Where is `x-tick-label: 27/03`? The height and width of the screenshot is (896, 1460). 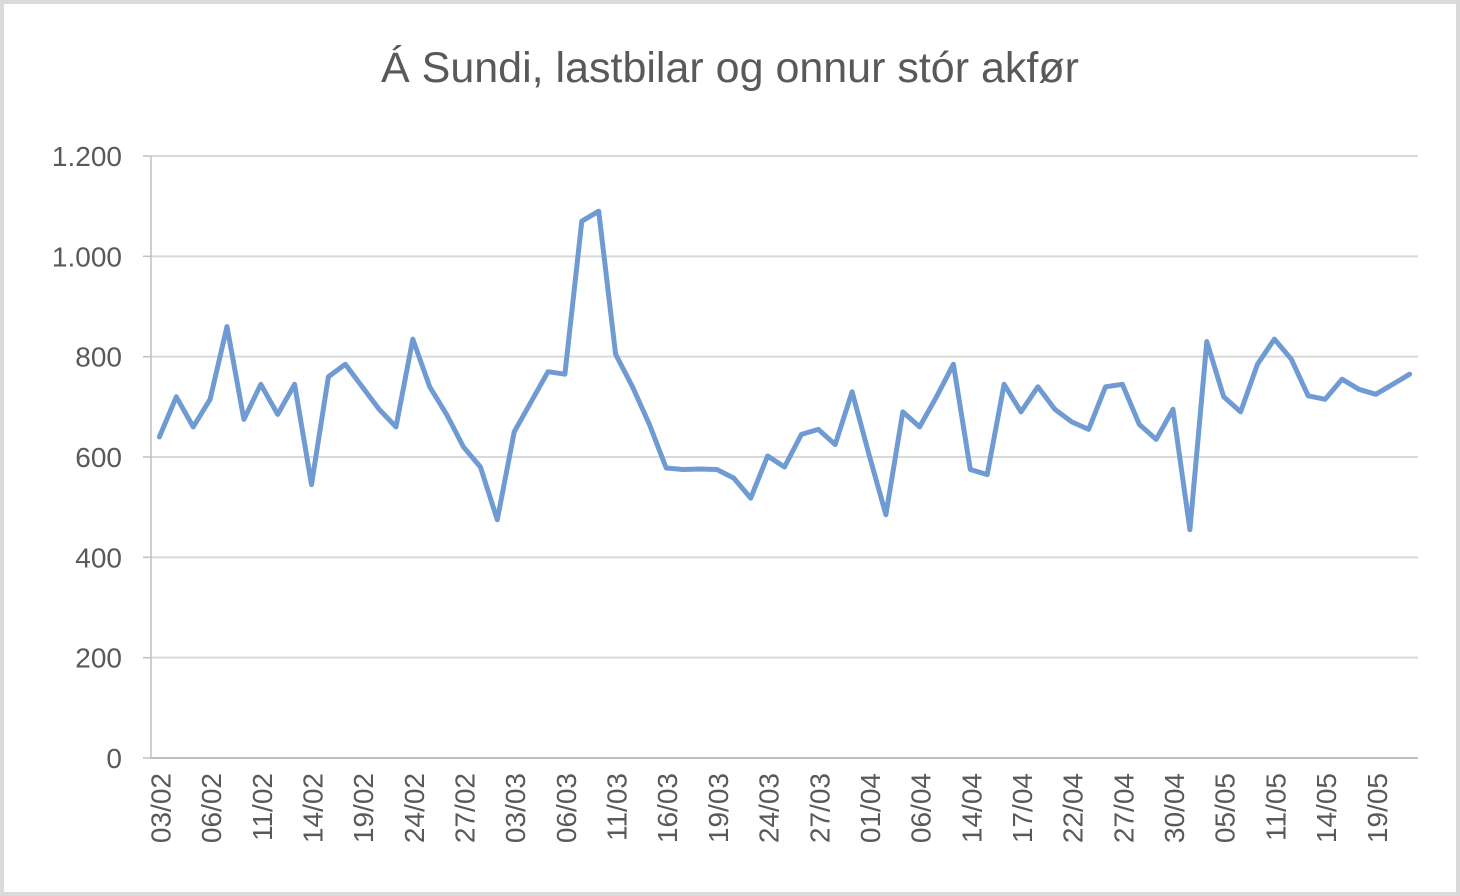
x-tick-label: 27/03 is located at coordinates (819, 808).